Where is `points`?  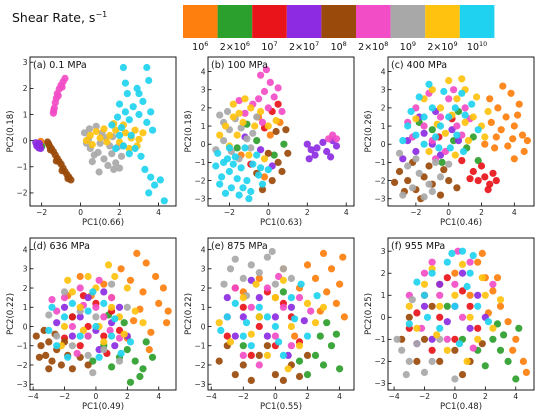 points is located at coordinates (462, 315).